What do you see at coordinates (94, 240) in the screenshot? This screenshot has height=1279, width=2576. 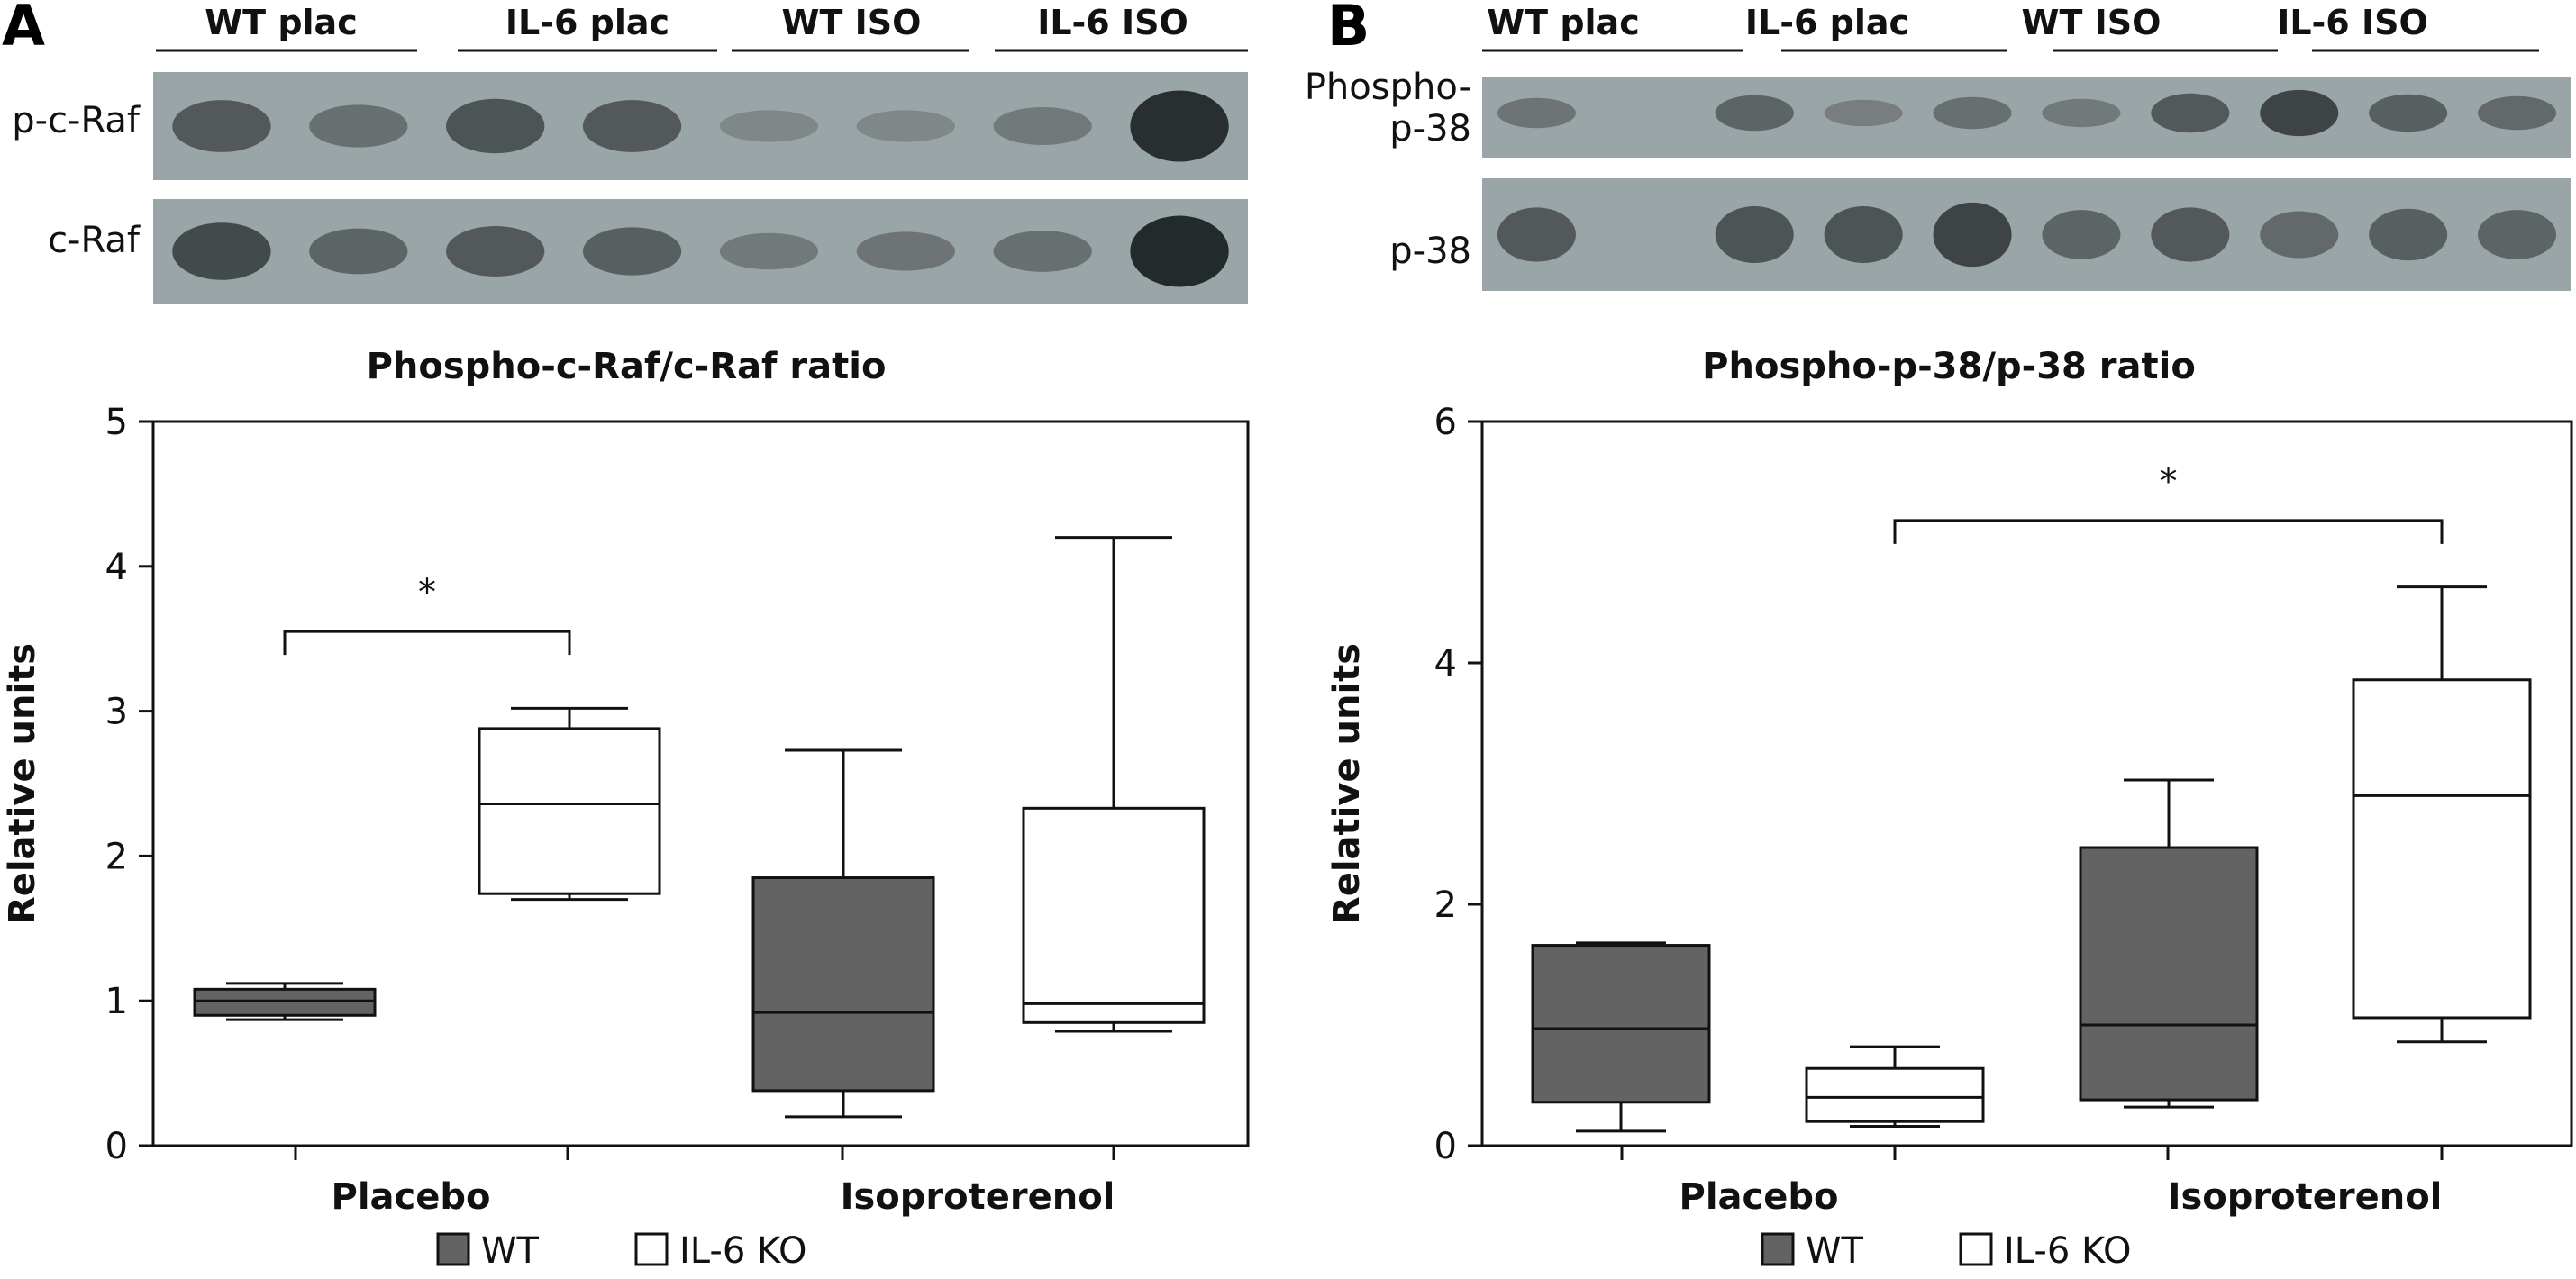 I see `blot-row-label: c-Raf` at bounding box center [94, 240].